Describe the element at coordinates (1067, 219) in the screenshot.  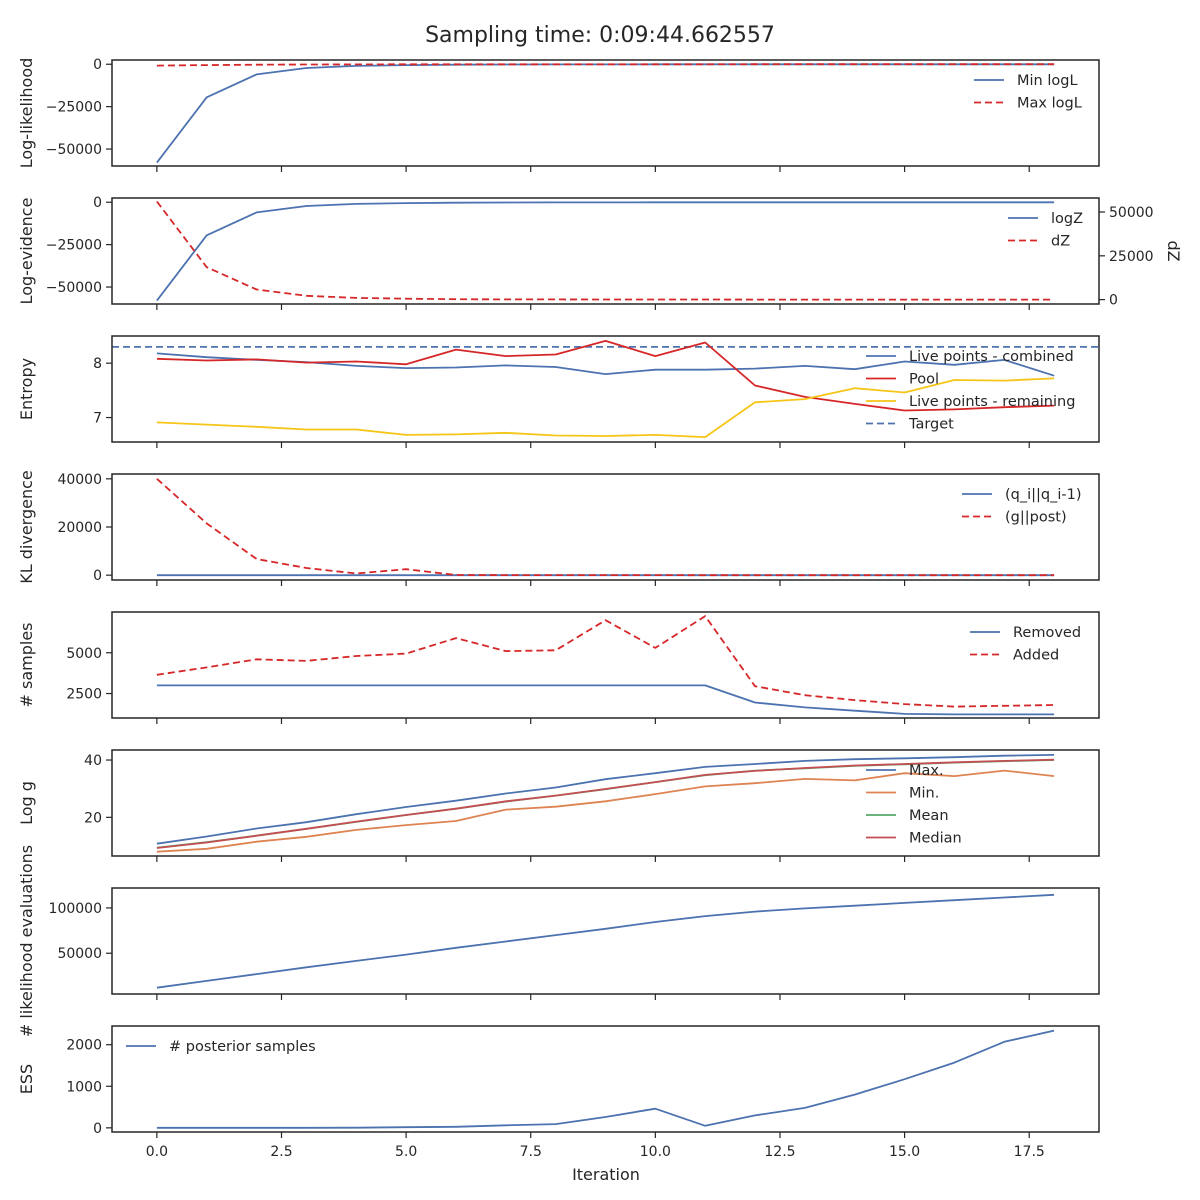
I see `legend-label: logZ` at that location.